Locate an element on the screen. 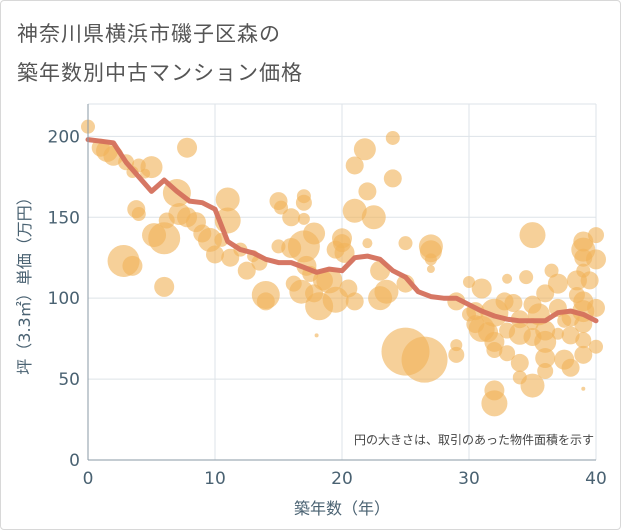 The image size is (621, 530). chart-title-line1: 神奈川県横浜市磯子区森の is located at coordinates (149, 34).